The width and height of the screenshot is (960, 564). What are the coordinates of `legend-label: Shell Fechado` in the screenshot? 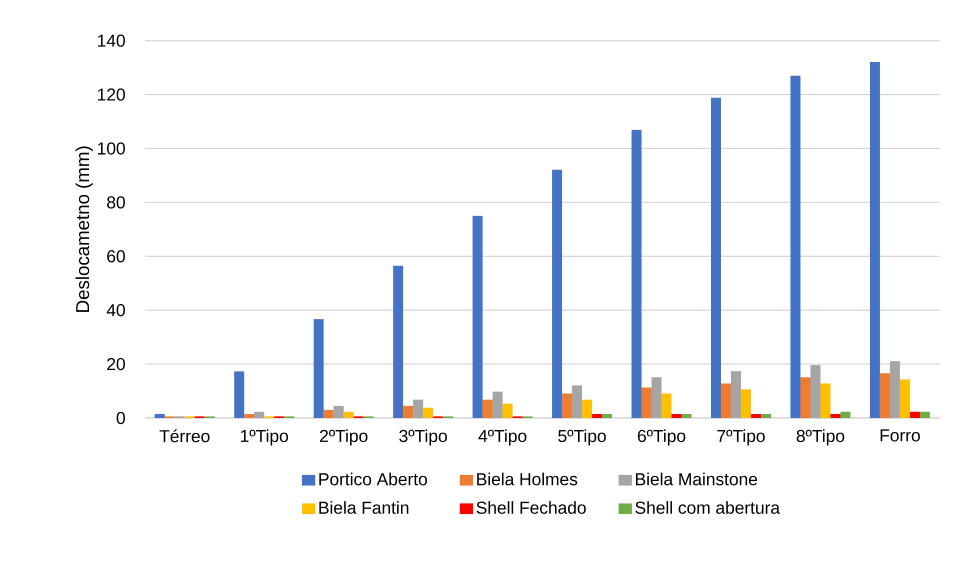 It's located at (531, 507).